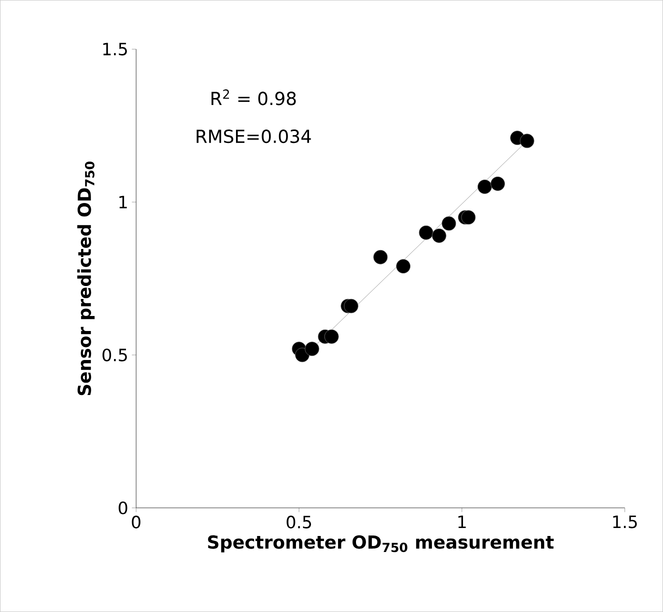 This screenshot has width=663, height=612. I want to click on x-tick-label: 1, so click(462, 522).